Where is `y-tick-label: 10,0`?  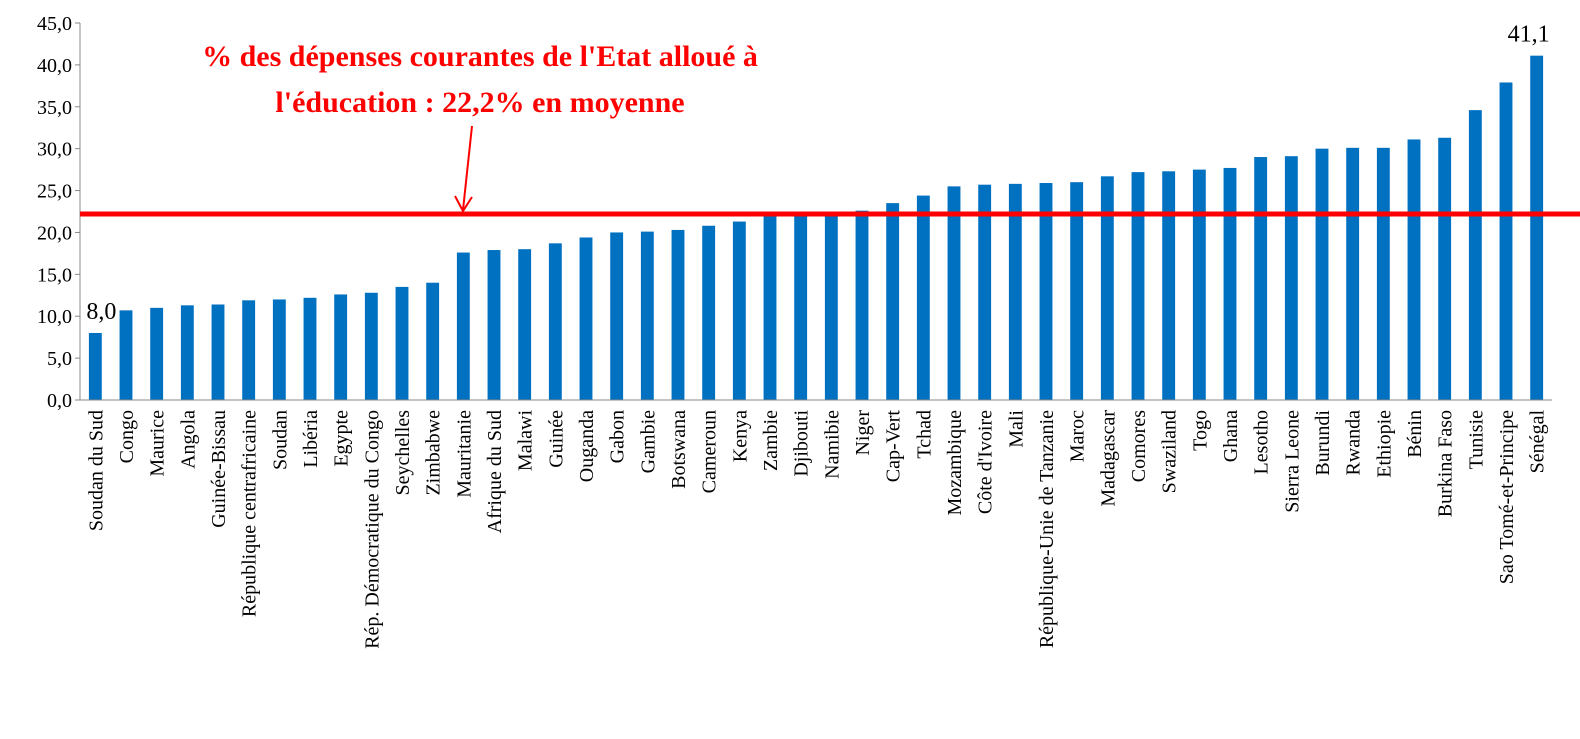 y-tick-label: 10,0 is located at coordinates (54, 317).